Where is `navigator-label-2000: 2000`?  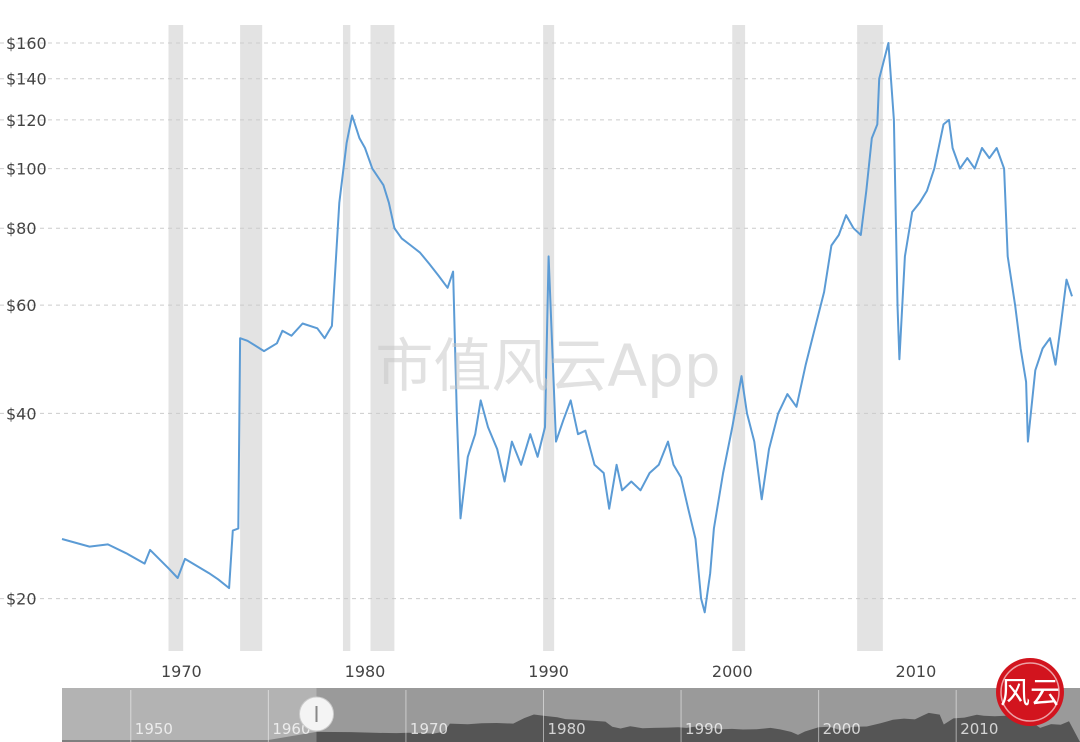 navigator-label-2000: 2000 is located at coordinates (842, 729).